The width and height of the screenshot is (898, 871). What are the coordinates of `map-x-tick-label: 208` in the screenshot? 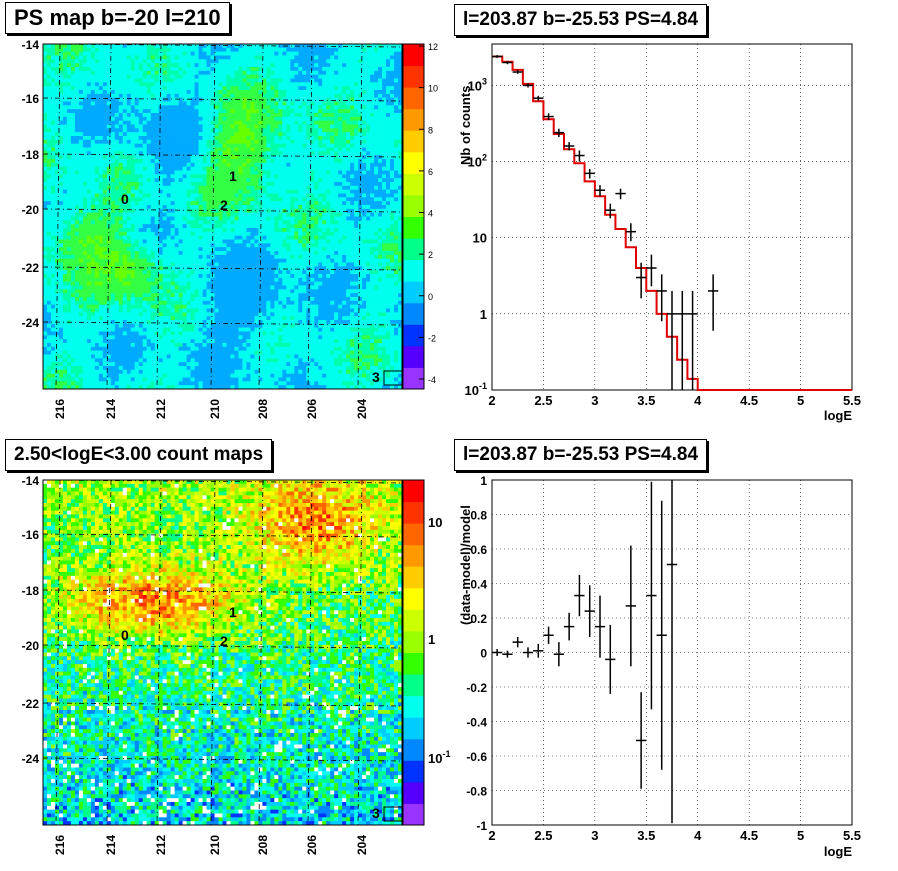 It's located at (263, 409).